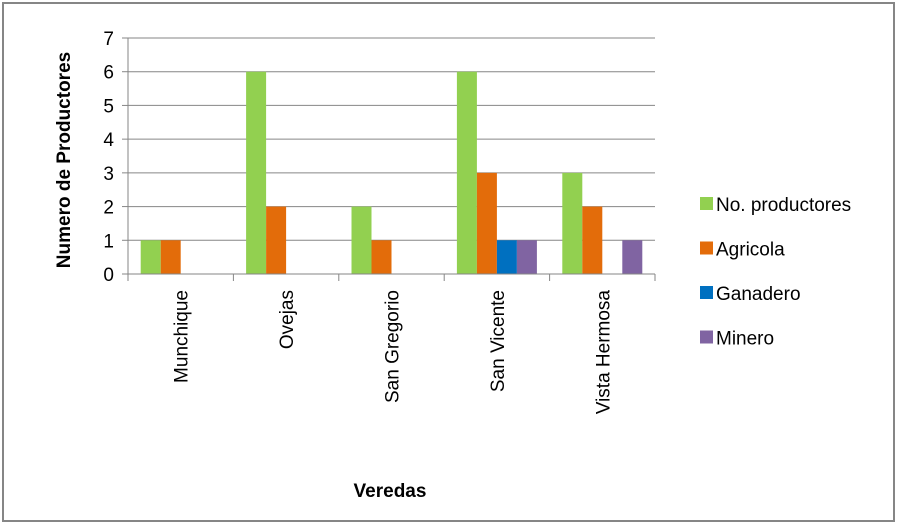 The width and height of the screenshot is (901, 528). I want to click on y-tick-label: 5, so click(108, 106).